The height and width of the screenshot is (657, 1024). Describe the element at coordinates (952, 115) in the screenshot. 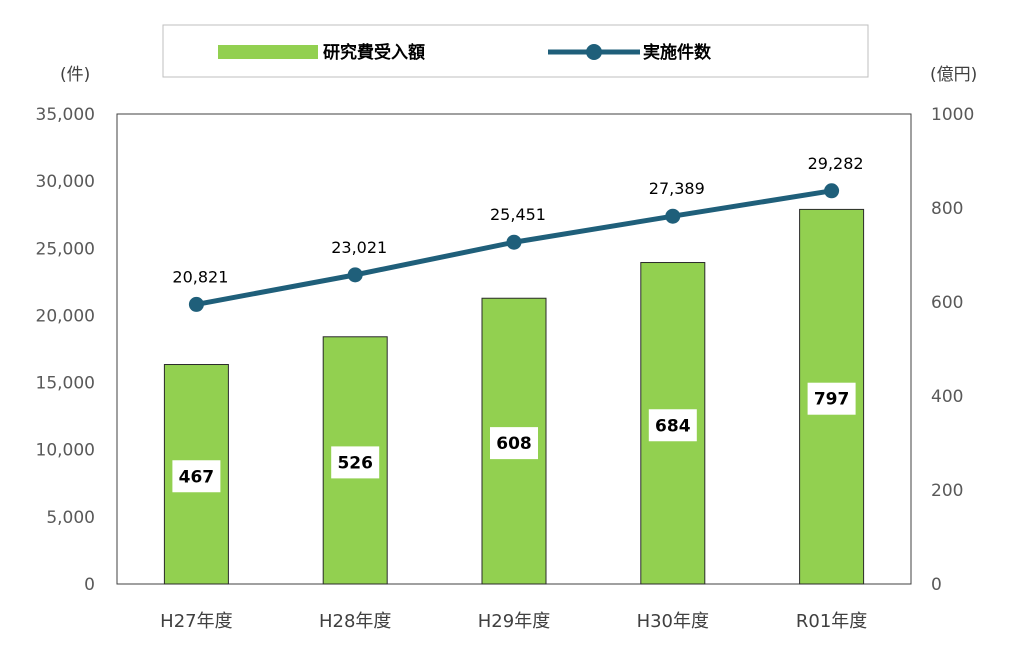

I see `right-tick-label: 1000` at that location.